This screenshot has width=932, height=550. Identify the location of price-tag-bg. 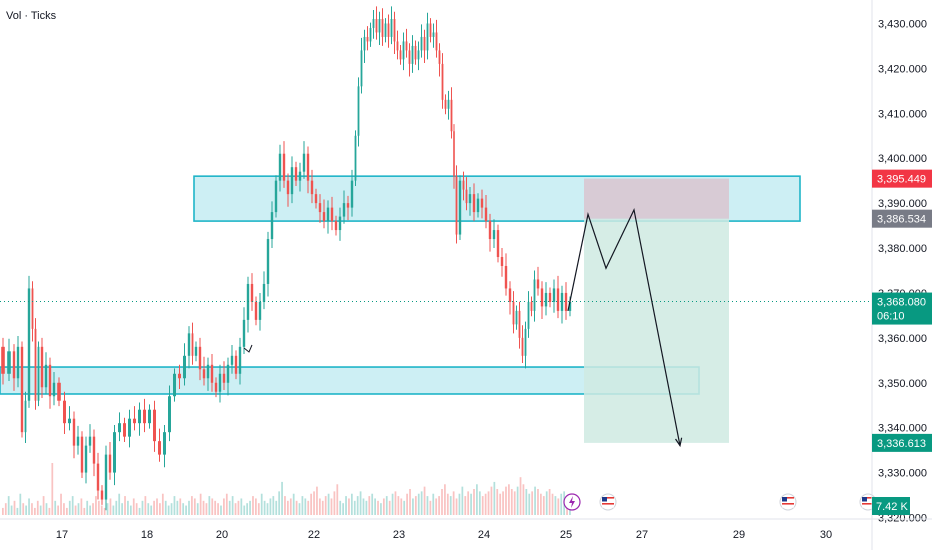
(902, 442).